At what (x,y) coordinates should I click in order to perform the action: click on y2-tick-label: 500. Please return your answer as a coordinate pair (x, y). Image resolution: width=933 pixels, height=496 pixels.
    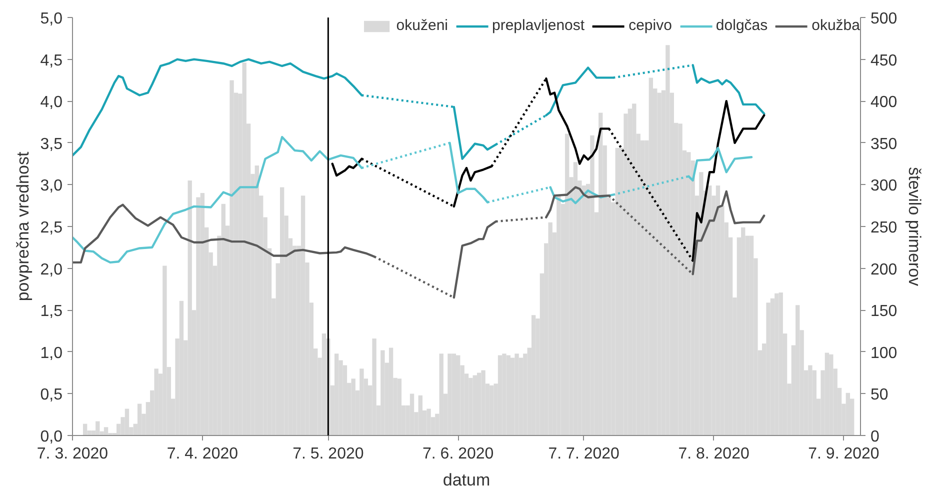
    Looking at the image, I should click on (884, 19).